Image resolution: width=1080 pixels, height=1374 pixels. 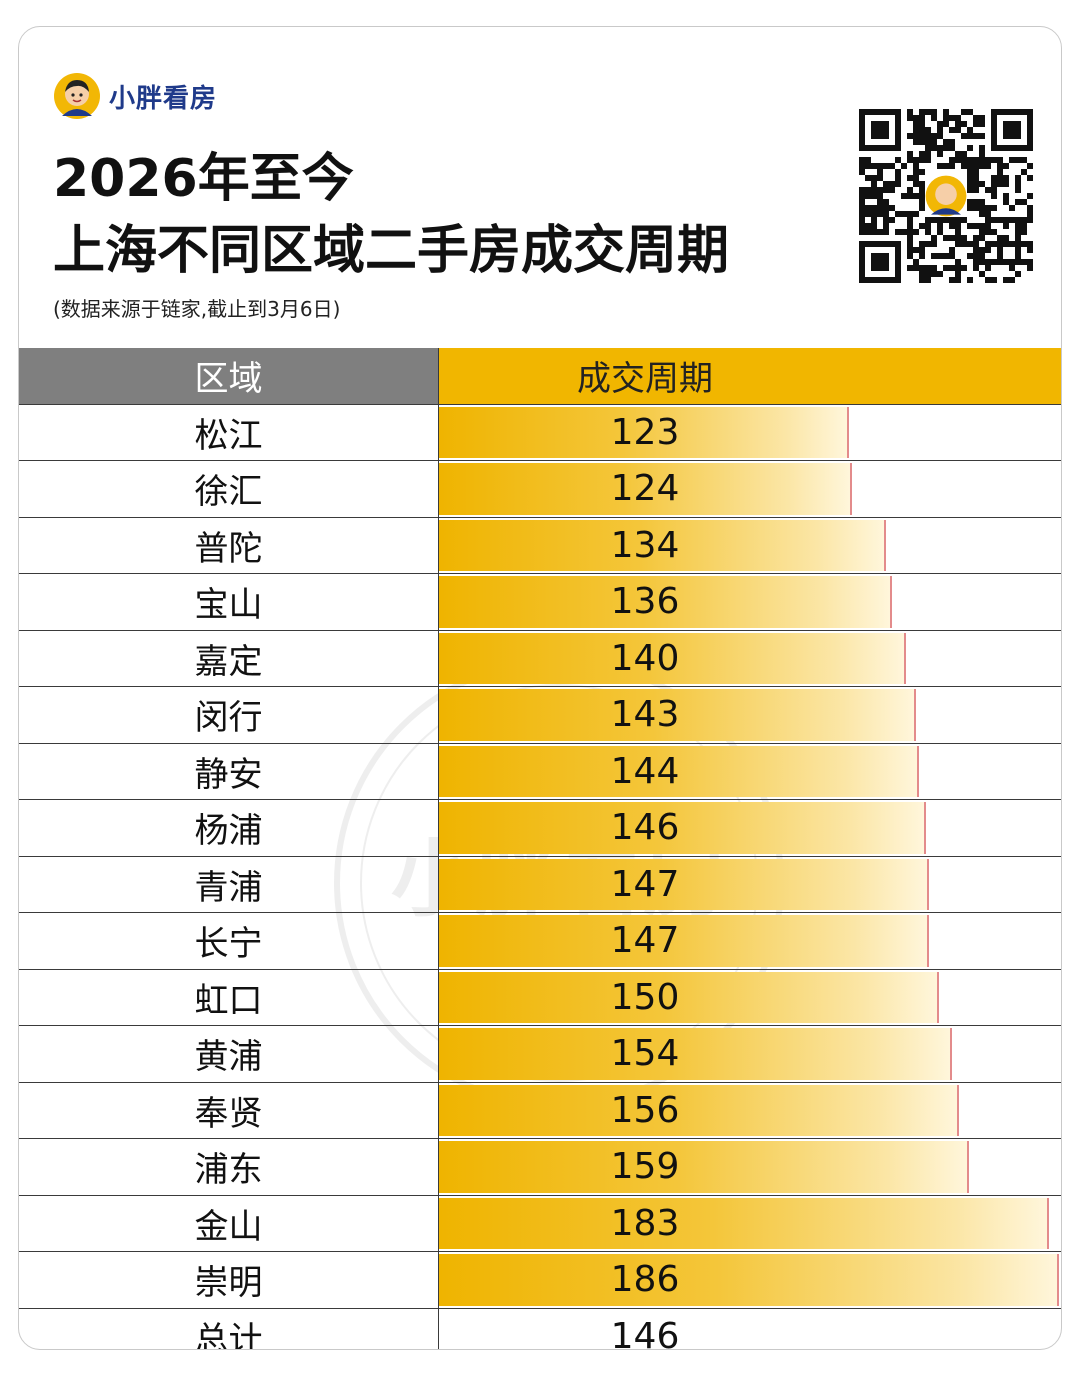 I want to click on total-row: 总计 146, so click(x=540, y=1328).